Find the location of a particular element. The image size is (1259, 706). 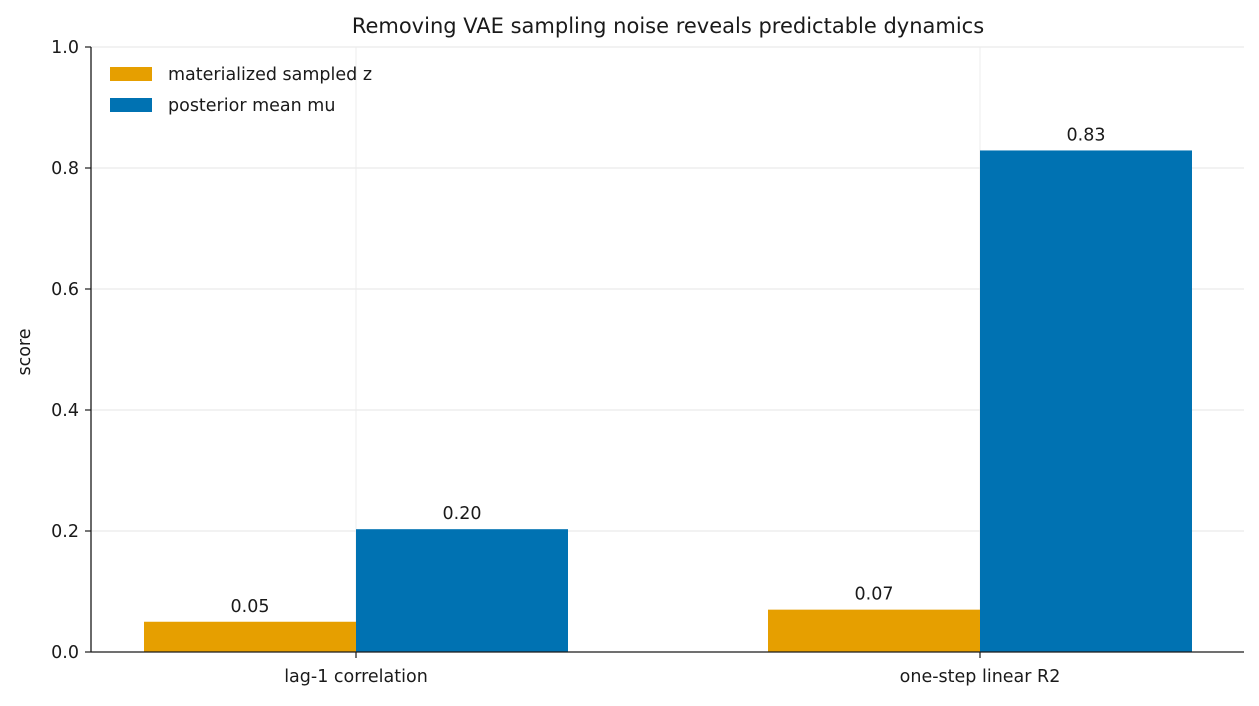

y-tick-label: 0.0 is located at coordinates (65, 653).